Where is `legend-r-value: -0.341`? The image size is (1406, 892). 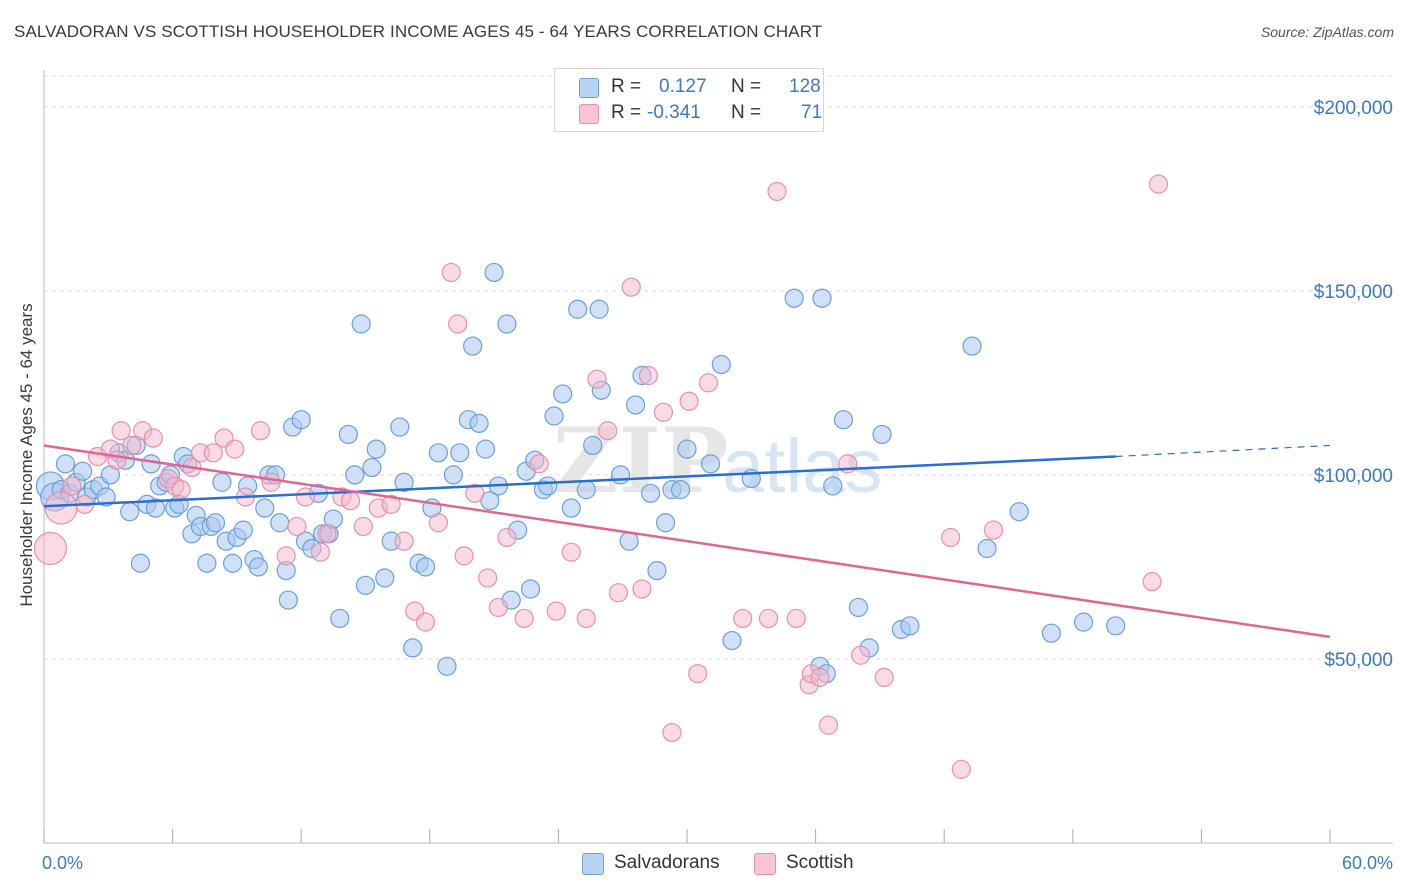
legend-r-value: -0.341 is located at coordinates (674, 112).